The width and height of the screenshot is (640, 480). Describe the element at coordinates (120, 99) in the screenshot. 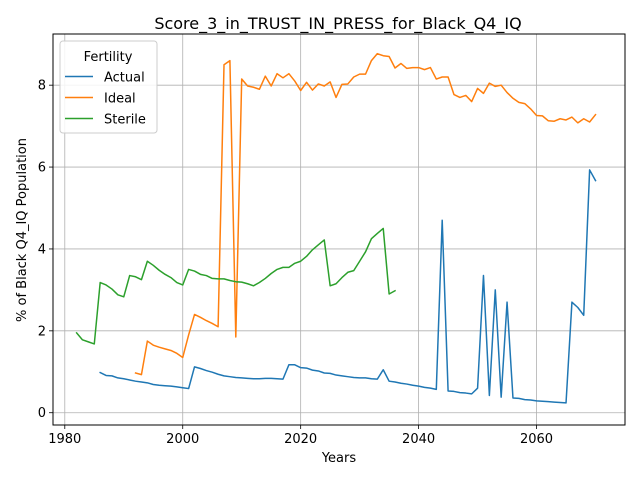

I see `legend-label-ideal: Ideal` at that location.